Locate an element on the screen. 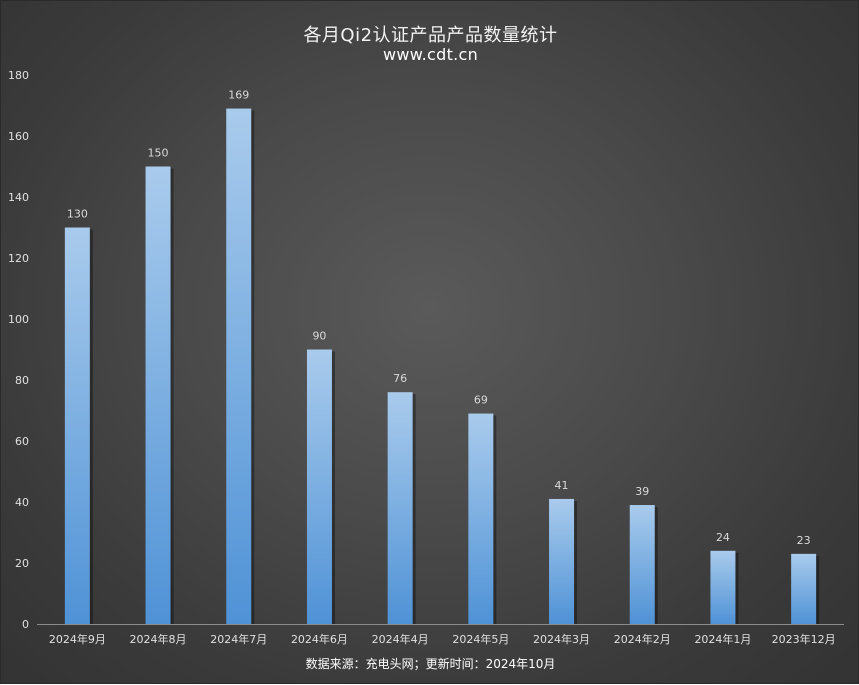 This screenshot has width=859, height=685. y-tick-label: 60 is located at coordinates (22, 441).